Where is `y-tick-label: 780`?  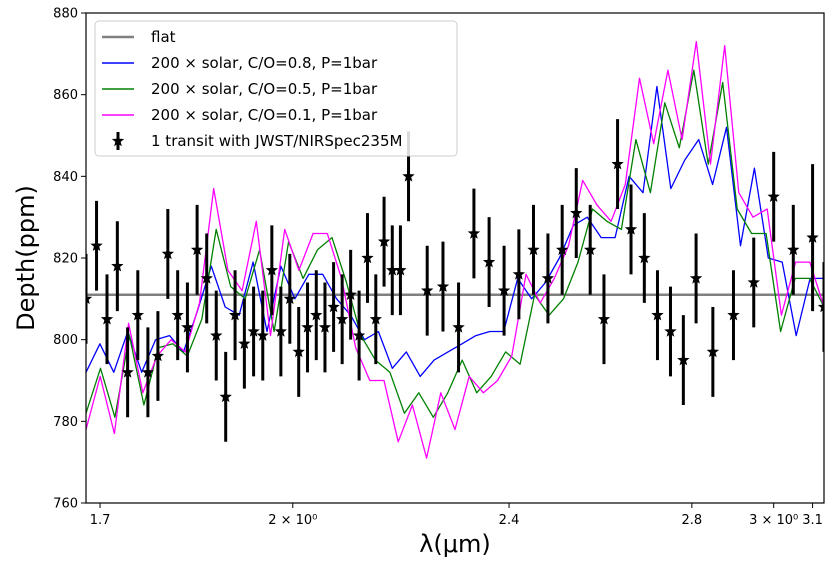
y-tick-label: 780 is located at coordinates (65, 422).